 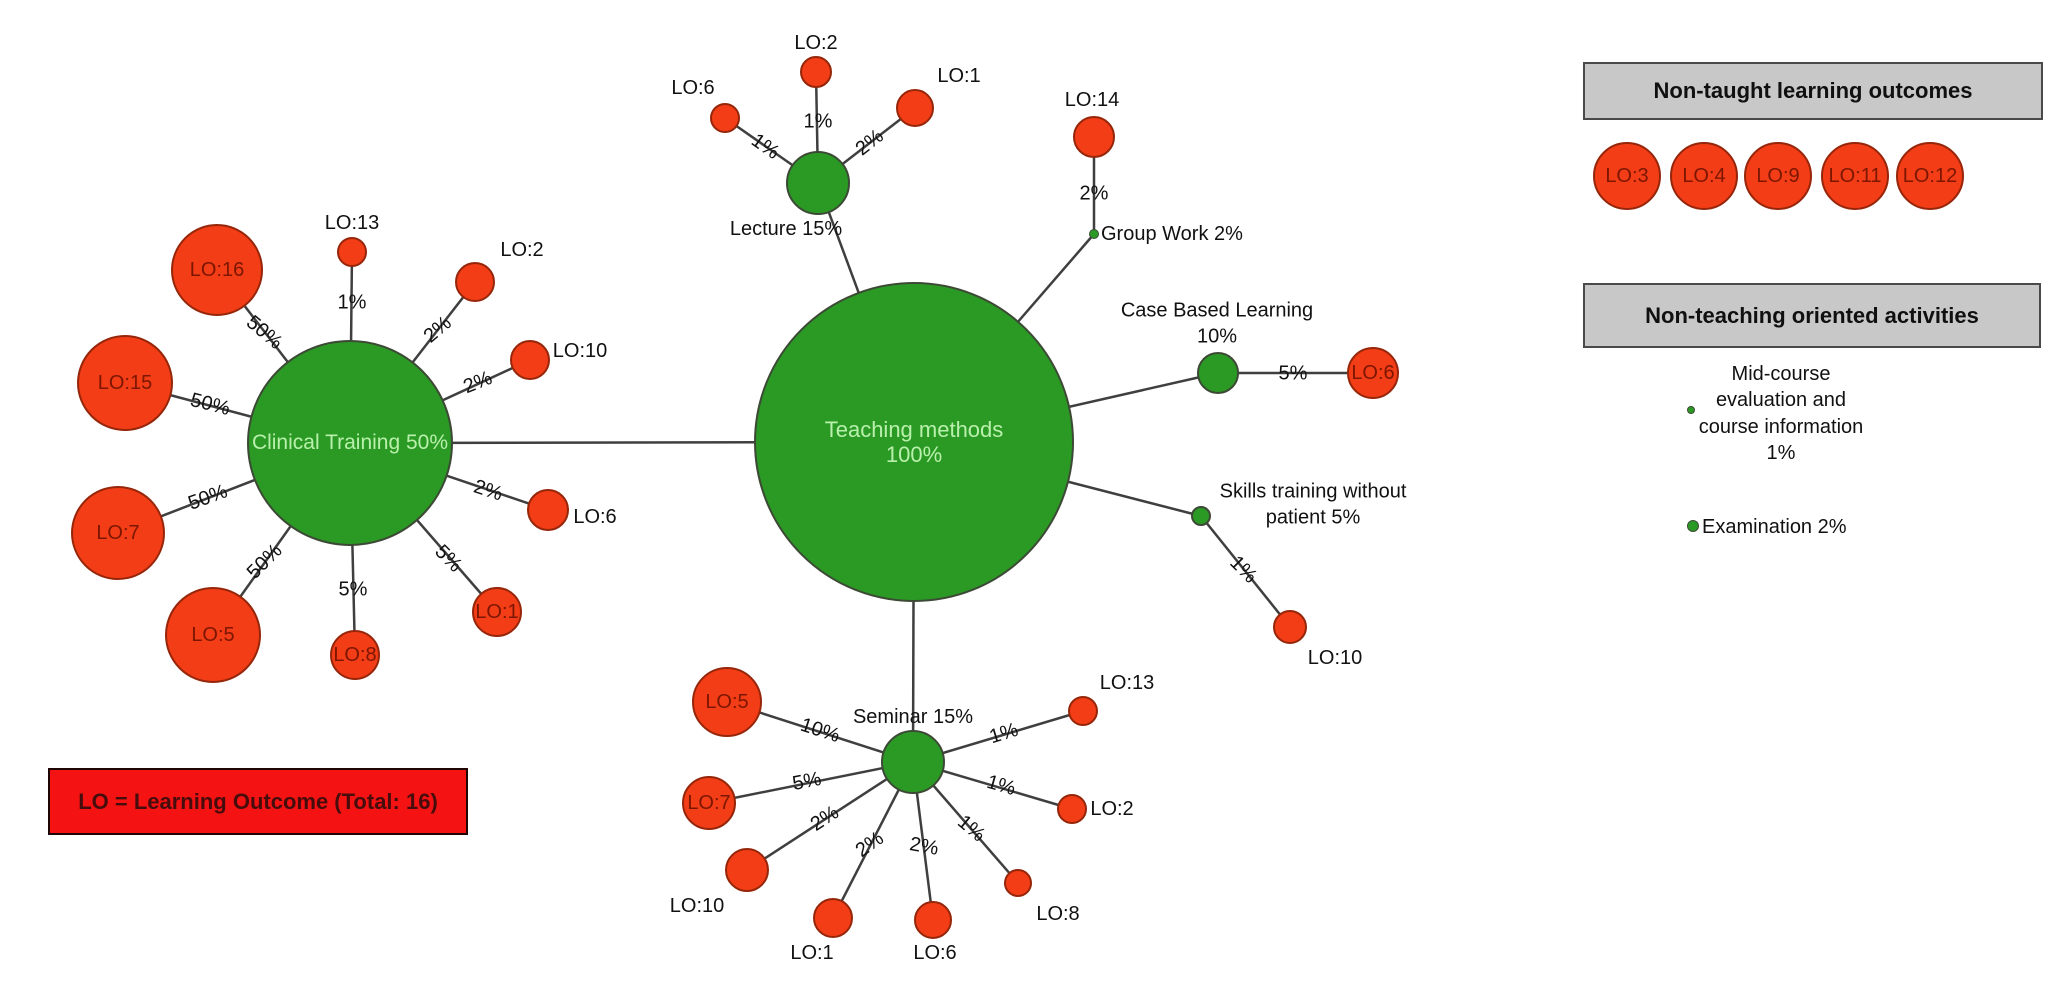 I want to click on legend-text: LO = Learning Outcome (Total: 16), so click(x=258, y=801).